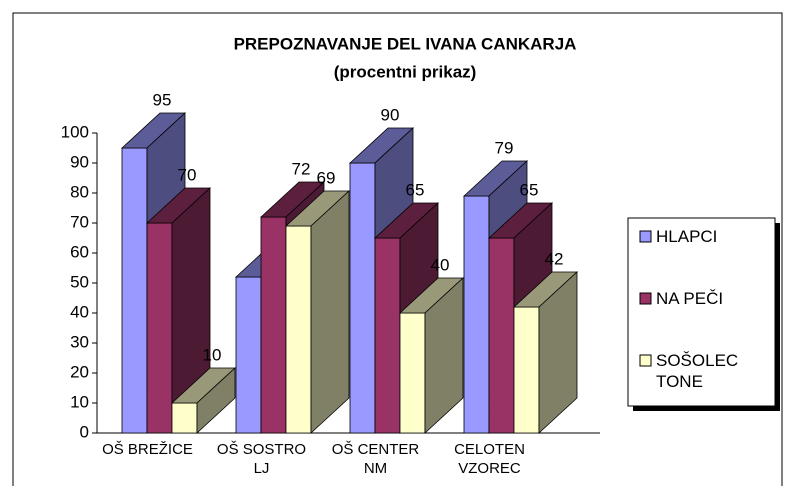  Describe the element at coordinates (405, 43) in the screenshot. I see `chart-title: PREPOZNAVANJE DEL IVANA CANKARJA` at that location.